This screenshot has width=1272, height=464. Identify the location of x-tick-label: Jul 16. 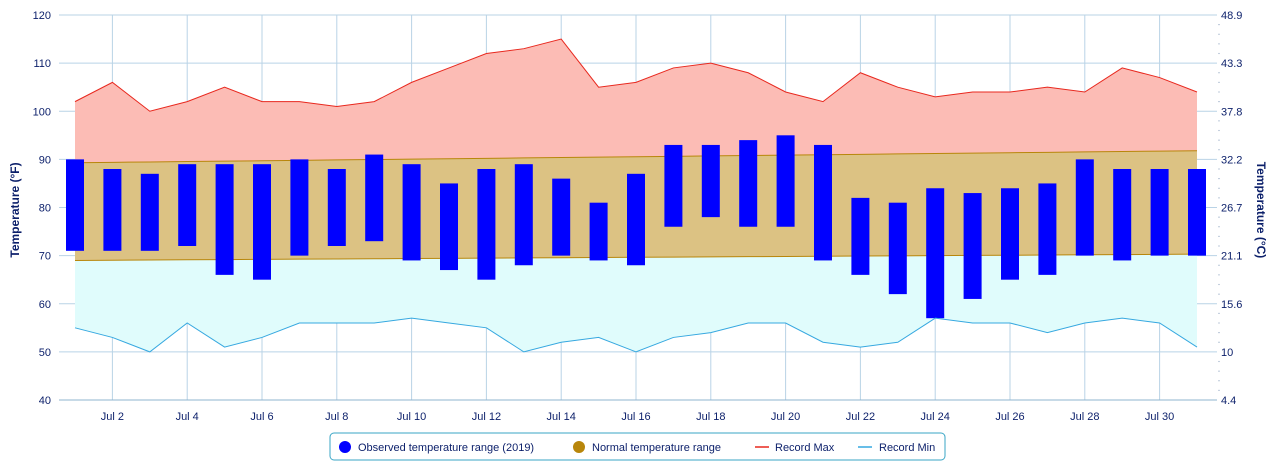
(635, 417).